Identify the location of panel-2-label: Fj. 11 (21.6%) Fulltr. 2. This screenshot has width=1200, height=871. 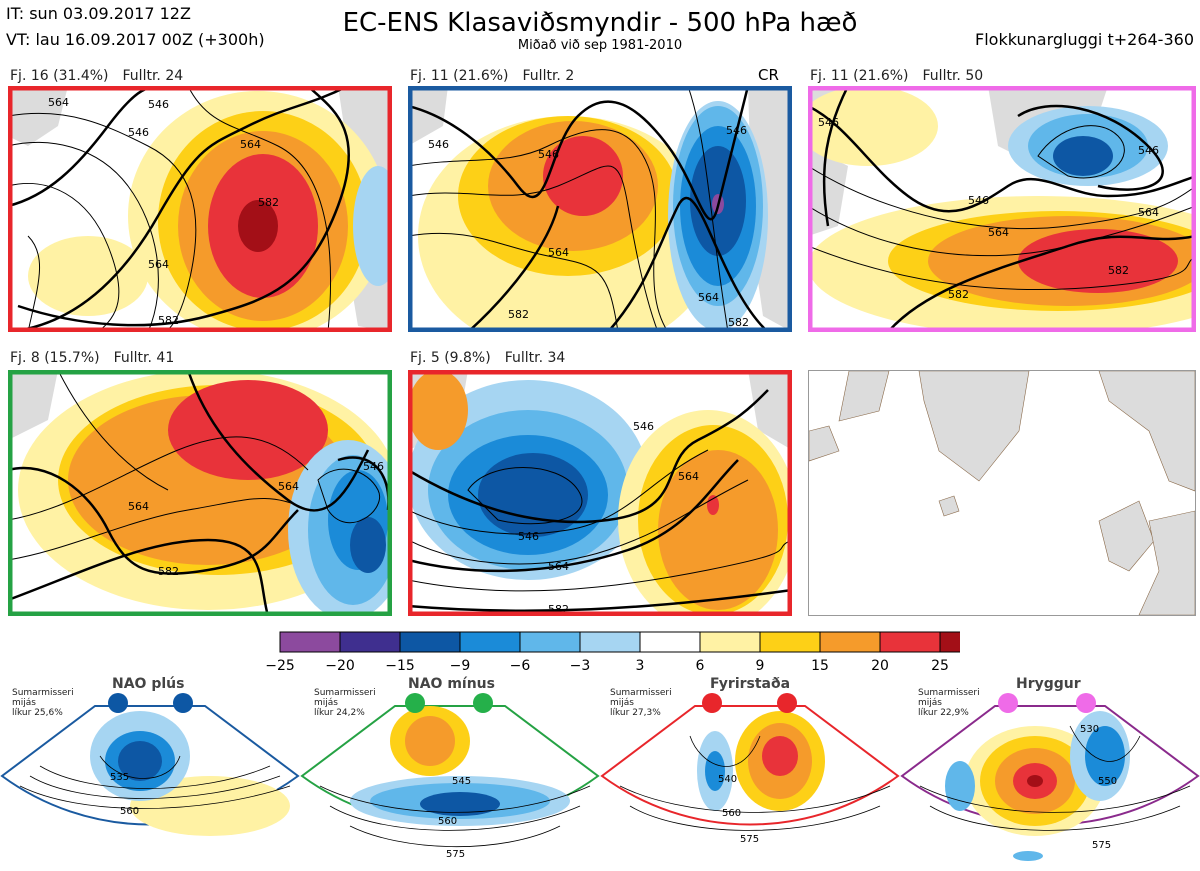
(492, 76).